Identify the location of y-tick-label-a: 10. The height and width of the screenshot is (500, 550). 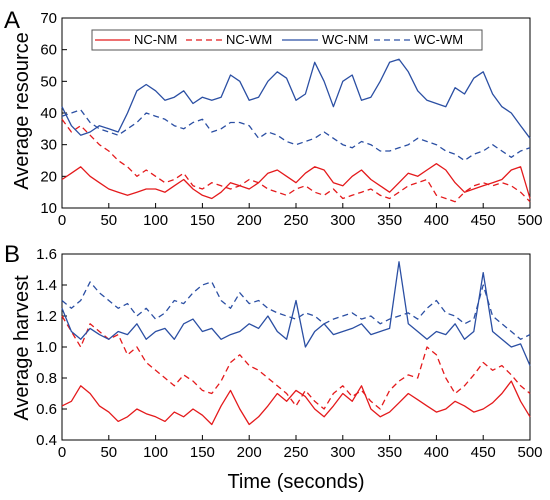
(48, 208).